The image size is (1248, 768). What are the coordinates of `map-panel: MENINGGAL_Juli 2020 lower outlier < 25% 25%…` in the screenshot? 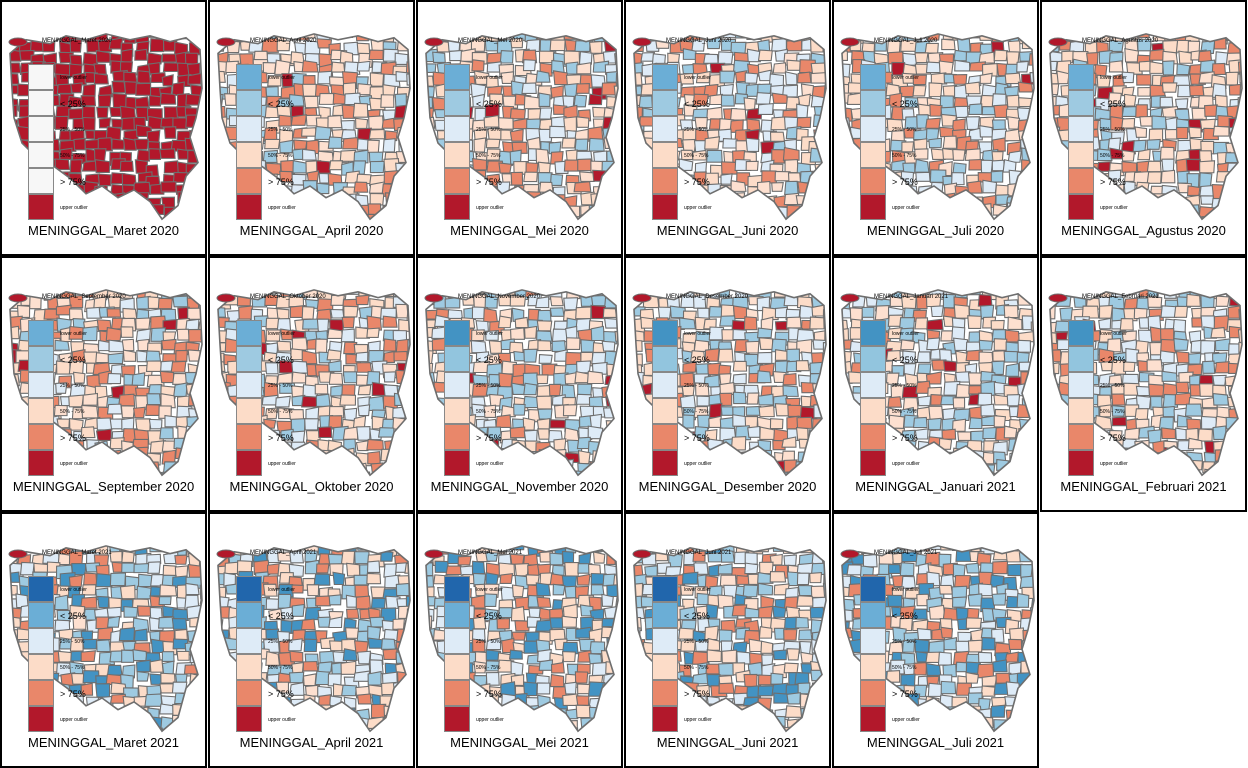 It's located at (935, 128).